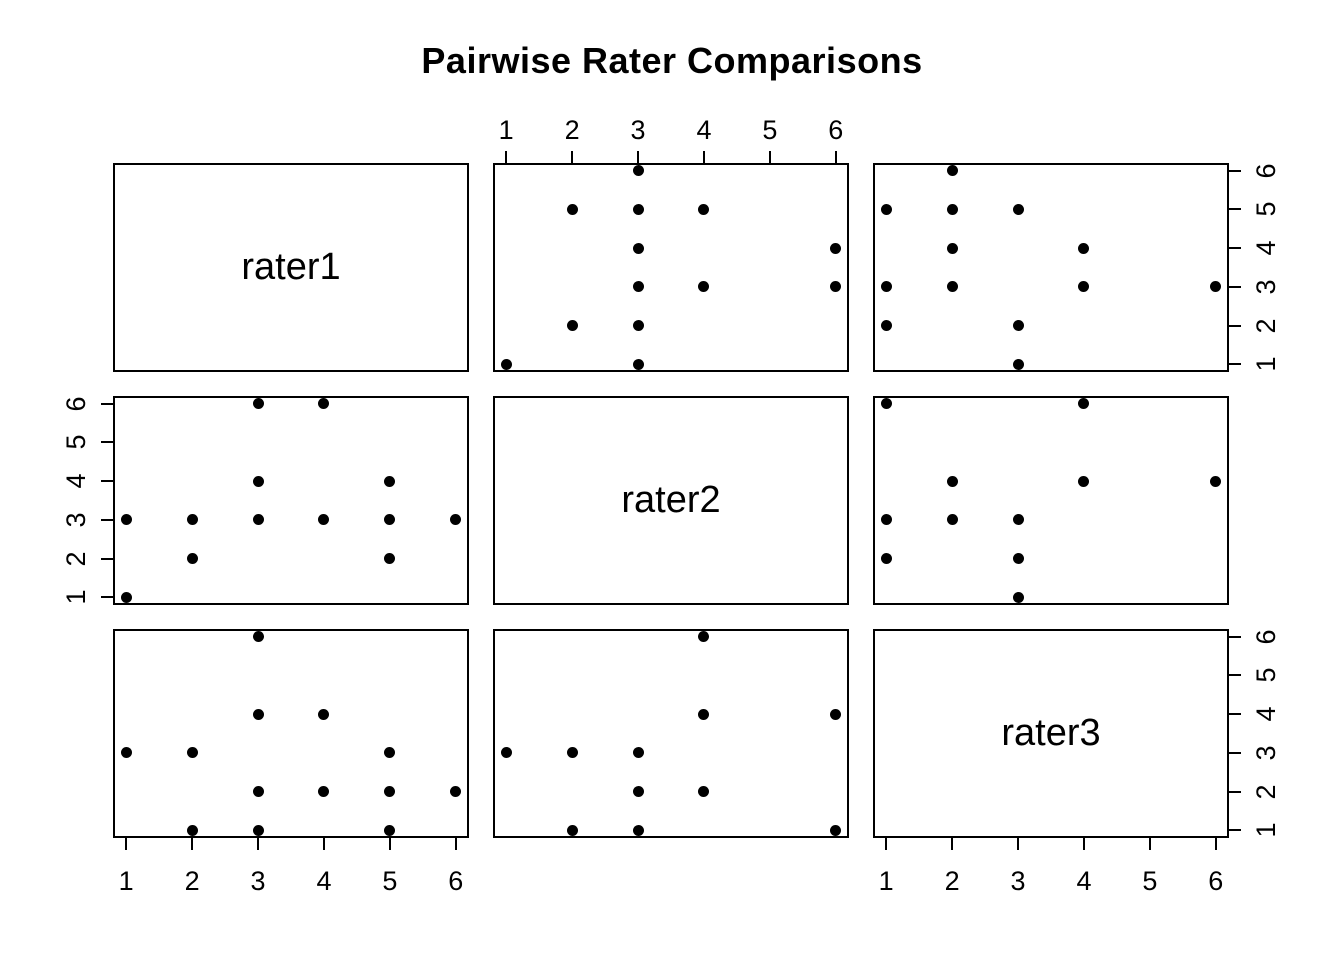 This screenshot has height=960, width=1344. I want to click on chart-title: Pairwise Rater Comparisons, so click(672, 60).